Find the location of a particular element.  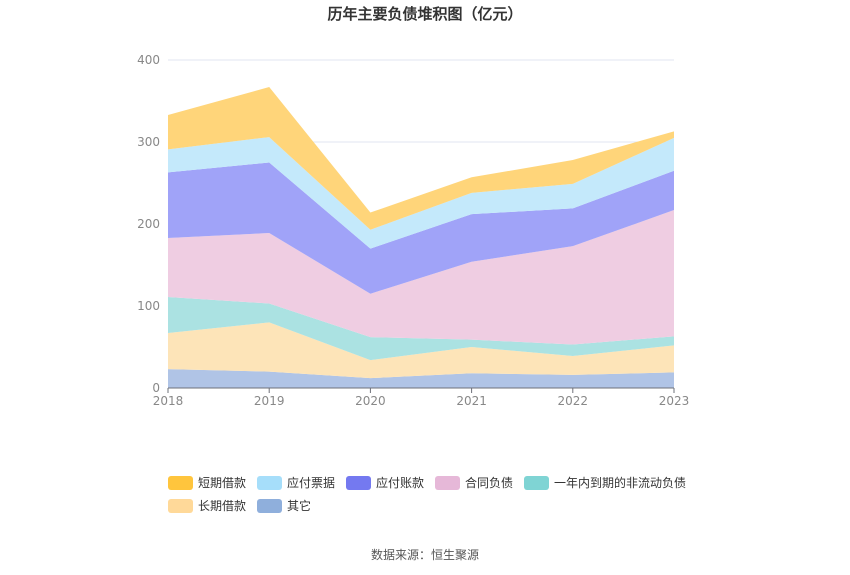

legend-item: 合同负债 is located at coordinates (474, 482).